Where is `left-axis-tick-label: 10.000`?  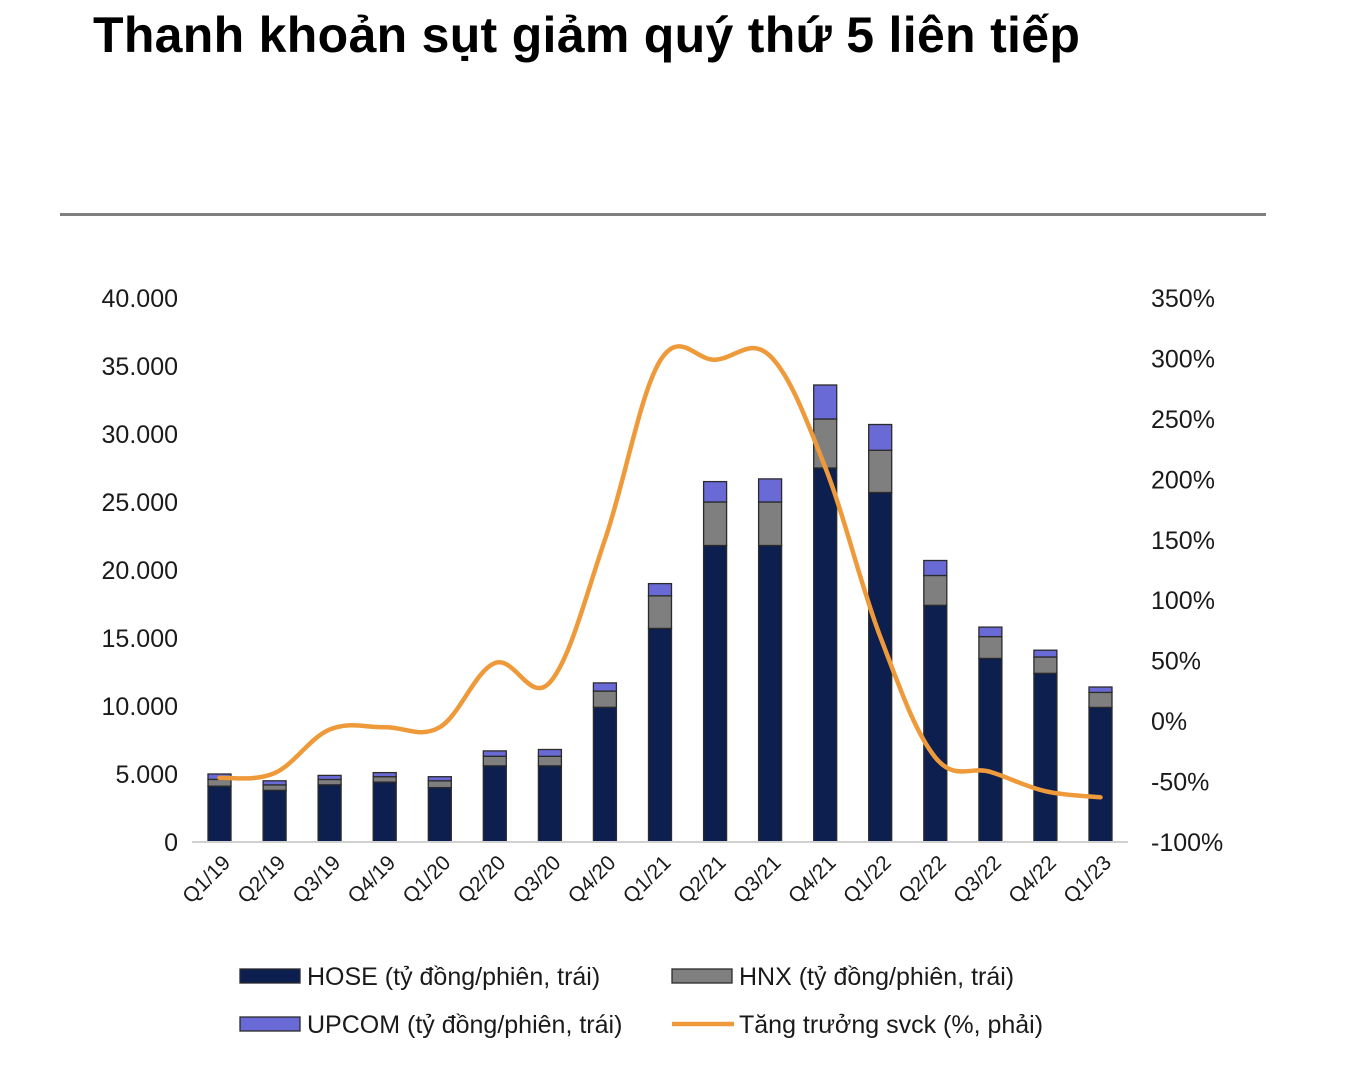
left-axis-tick-label: 10.000 is located at coordinates (140, 707).